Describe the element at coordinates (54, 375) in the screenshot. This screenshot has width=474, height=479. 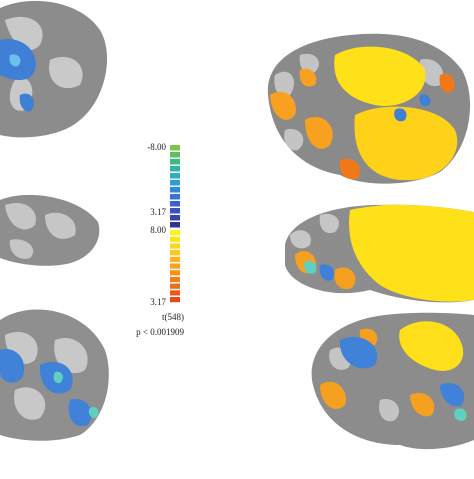
I see `brain-left-bottom` at that location.